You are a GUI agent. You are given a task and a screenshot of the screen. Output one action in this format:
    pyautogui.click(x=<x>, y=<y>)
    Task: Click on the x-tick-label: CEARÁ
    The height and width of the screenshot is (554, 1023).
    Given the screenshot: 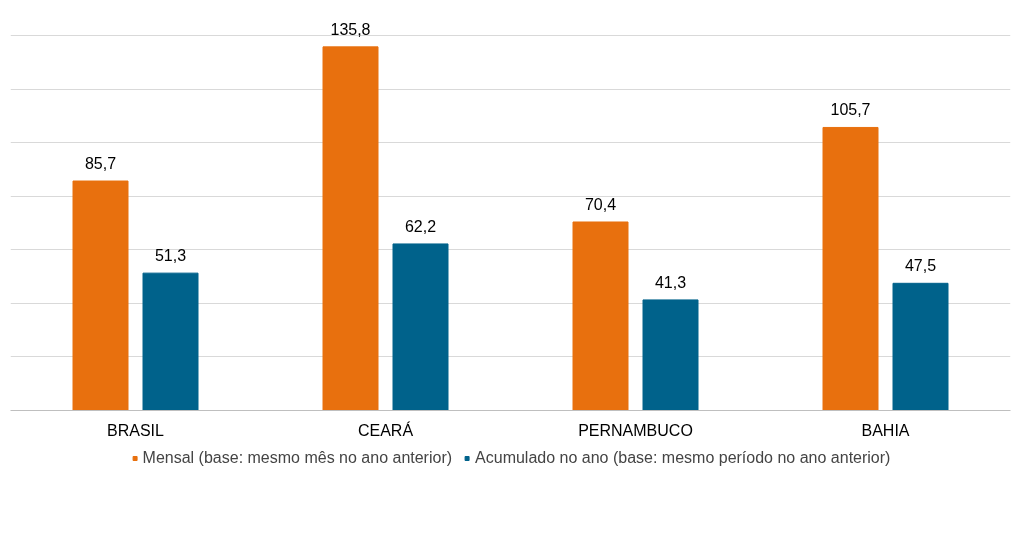 What is the action you would take?
    pyautogui.click(x=385, y=429)
    